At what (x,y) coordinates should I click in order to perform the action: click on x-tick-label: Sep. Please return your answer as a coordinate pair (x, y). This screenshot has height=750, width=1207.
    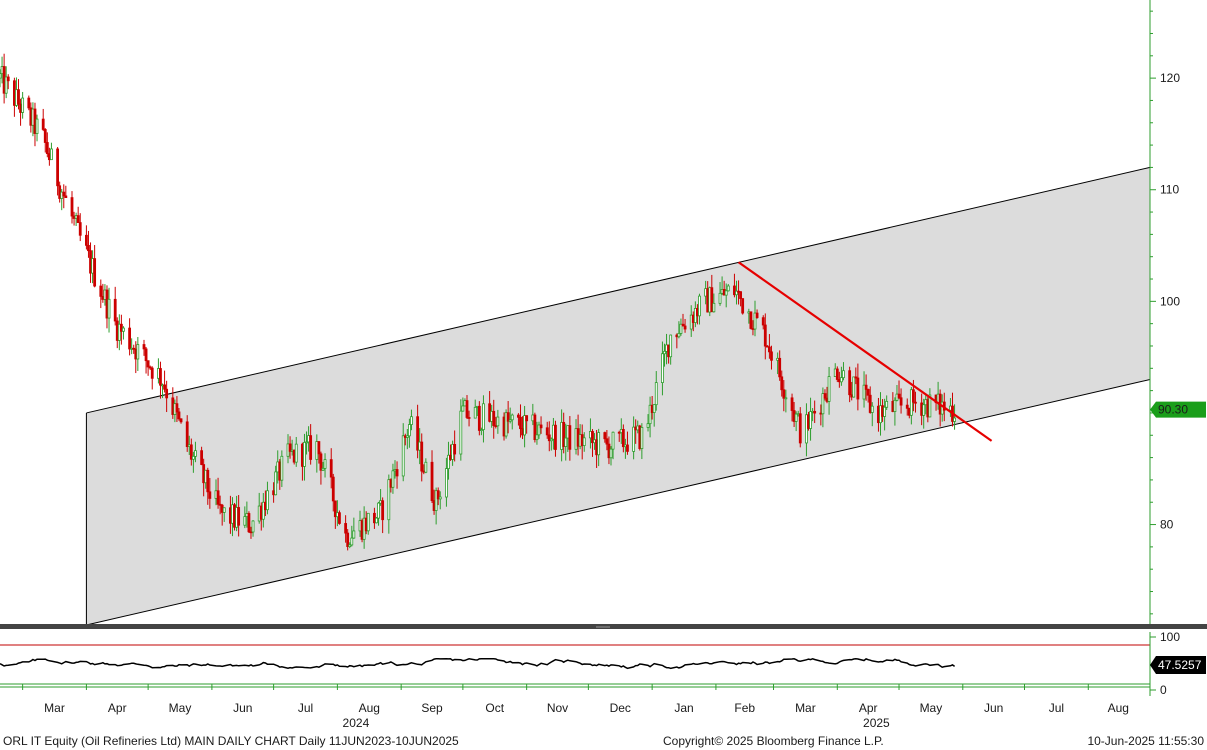
    Looking at the image, I should click on (432, 708).